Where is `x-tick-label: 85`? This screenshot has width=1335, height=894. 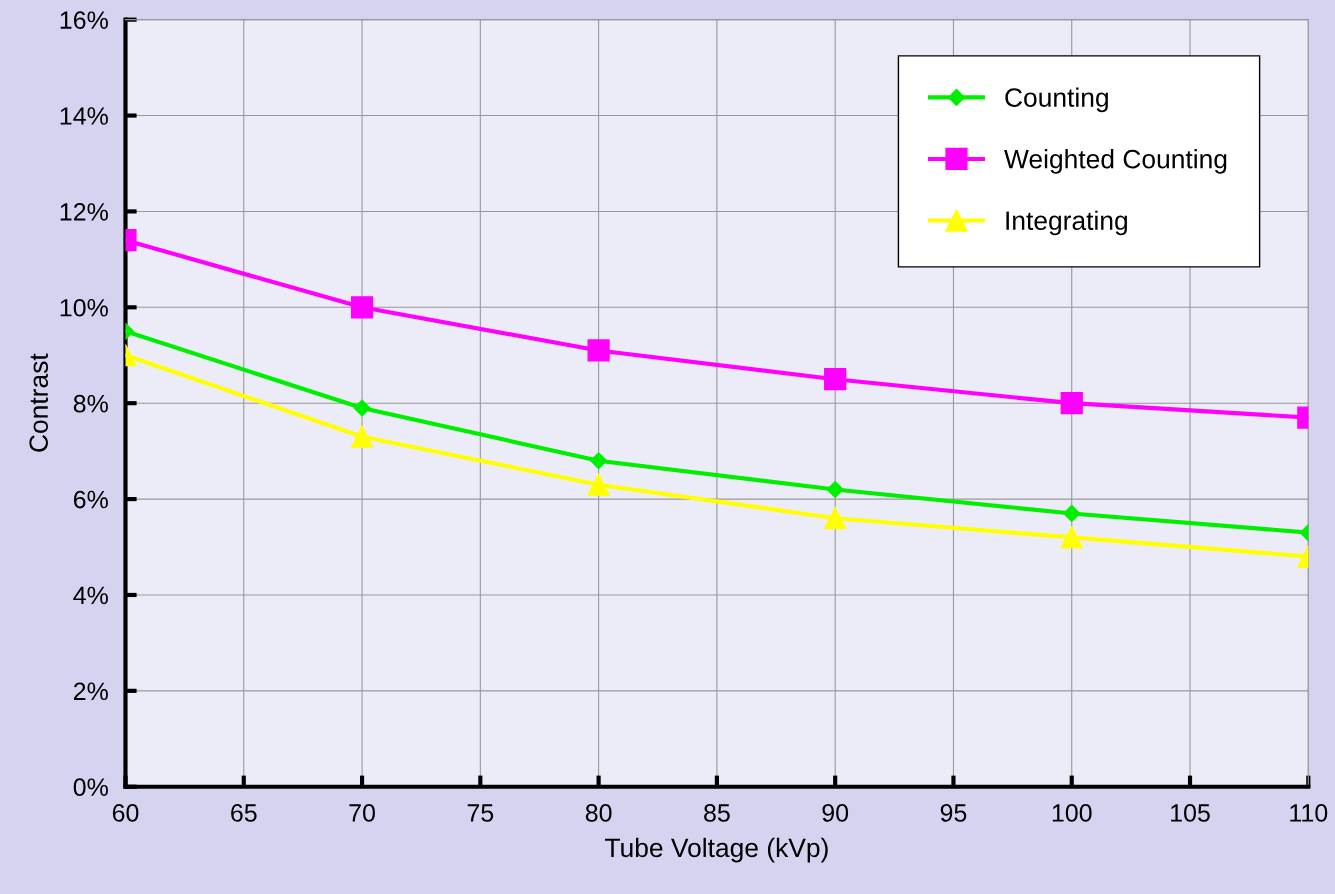
x-tick-label: 85 is located at coordinates (717, 813).